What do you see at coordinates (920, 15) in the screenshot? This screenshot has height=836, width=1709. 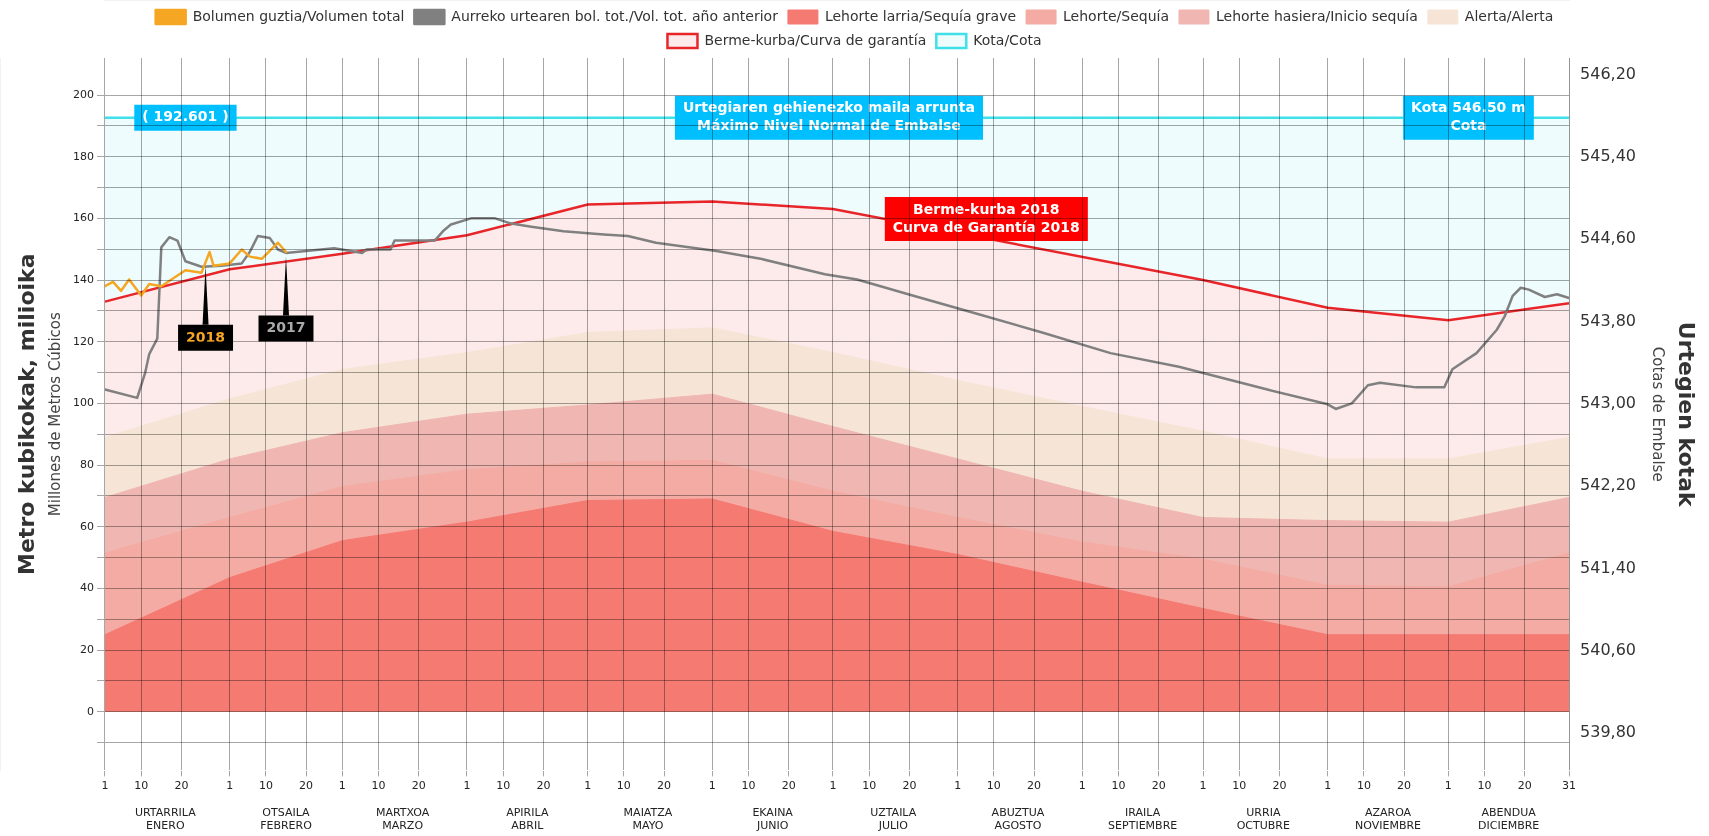 I see `legend-label: Lehorte larria/Sequía grave` at bounding box center [920, 15].